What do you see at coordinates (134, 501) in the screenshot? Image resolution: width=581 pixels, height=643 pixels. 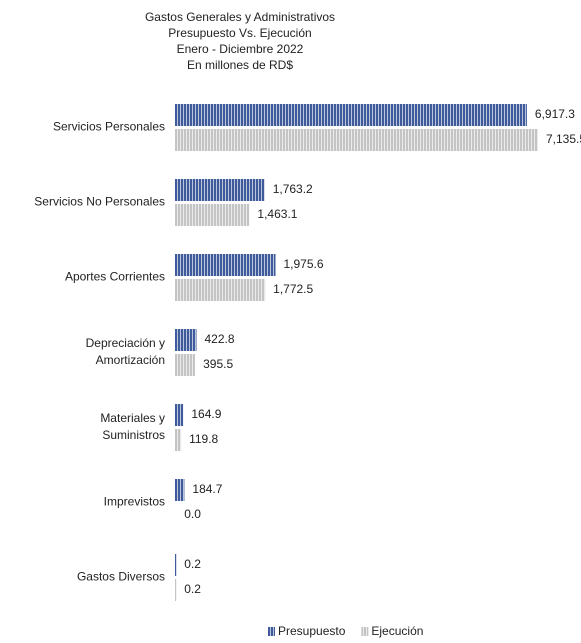 I see `category-label: Imprevistos` at bounding box center [134, 501].